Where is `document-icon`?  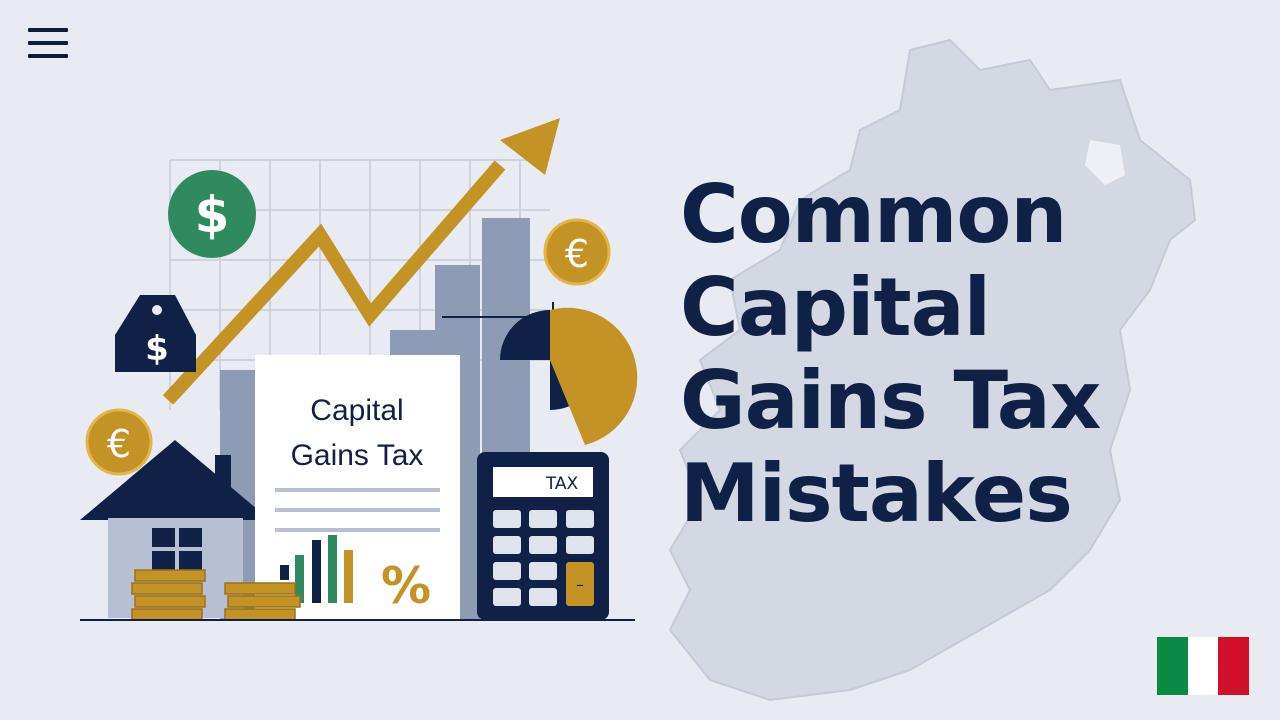 document-icon is located at coordinates (357, 487).